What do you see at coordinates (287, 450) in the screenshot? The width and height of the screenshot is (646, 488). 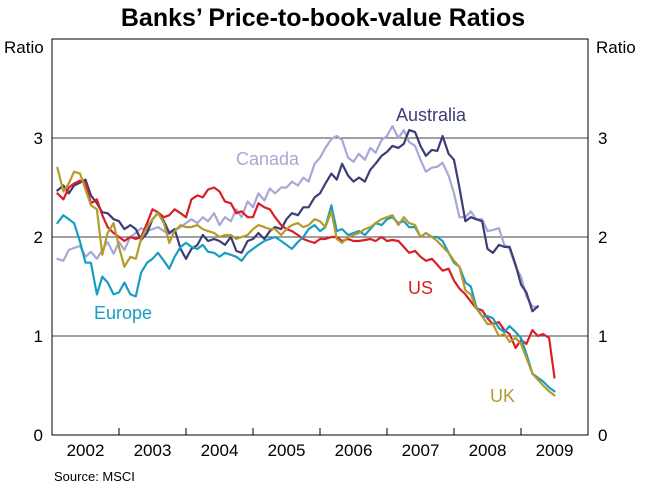 I see `x-tick-label: 2005` at bounding box center [287, 450].